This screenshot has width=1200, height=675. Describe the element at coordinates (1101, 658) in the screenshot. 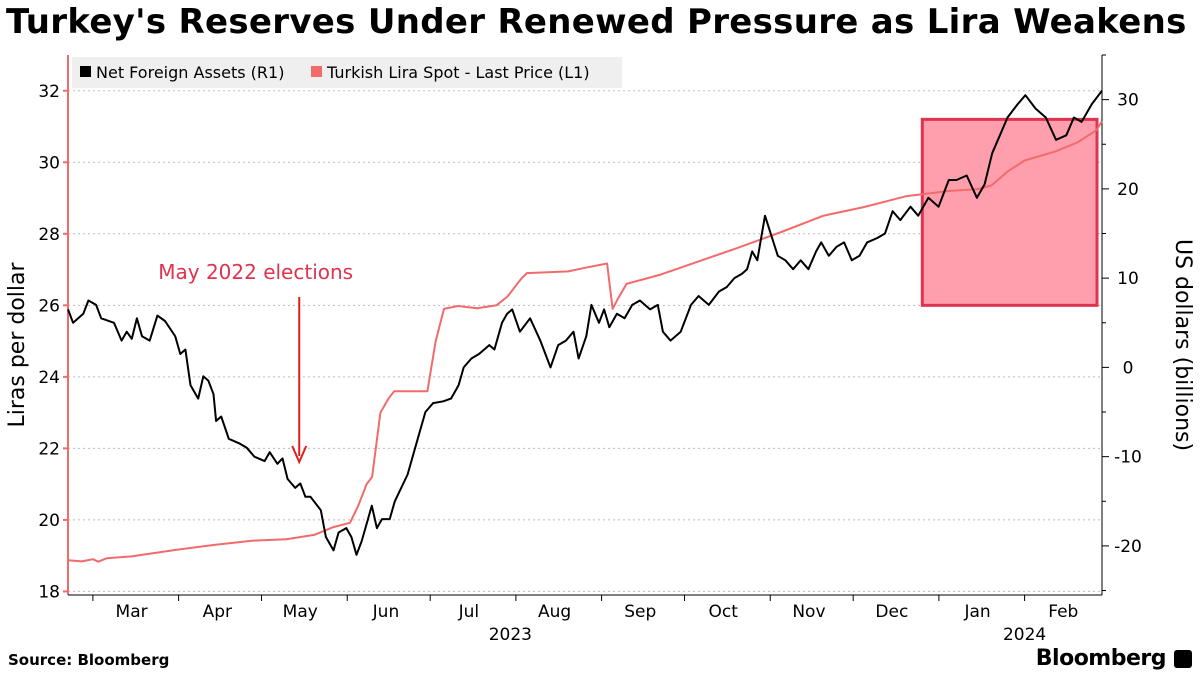

I see `brand-logo: Bloomberg` at that location.